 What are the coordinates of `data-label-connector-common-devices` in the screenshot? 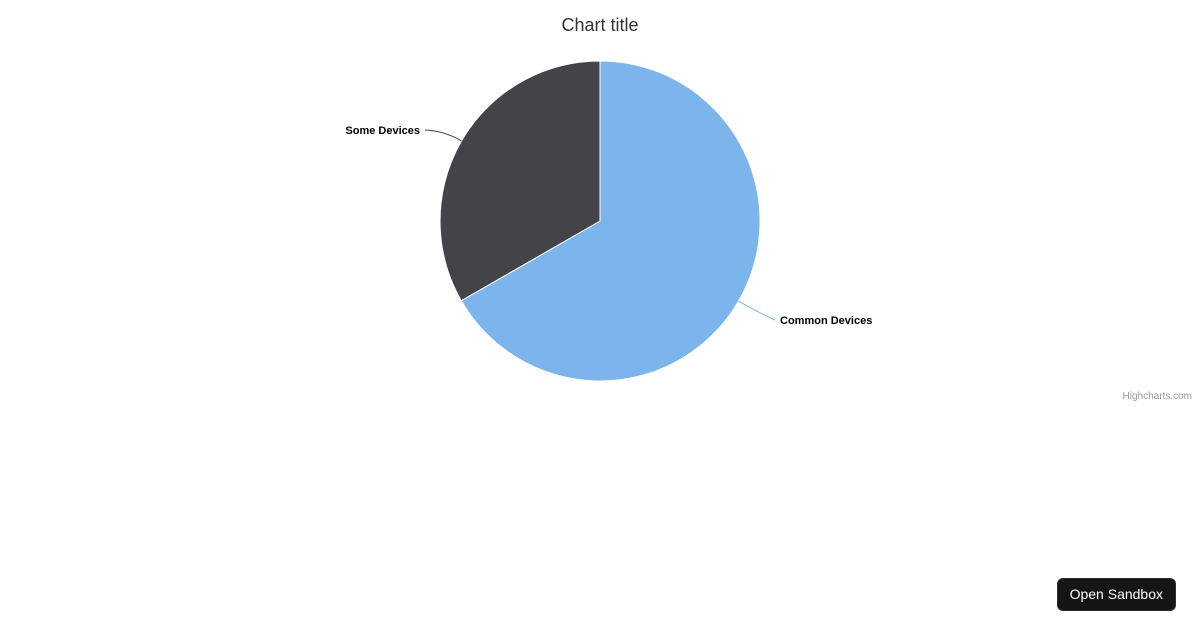 It's located at (757, 310).